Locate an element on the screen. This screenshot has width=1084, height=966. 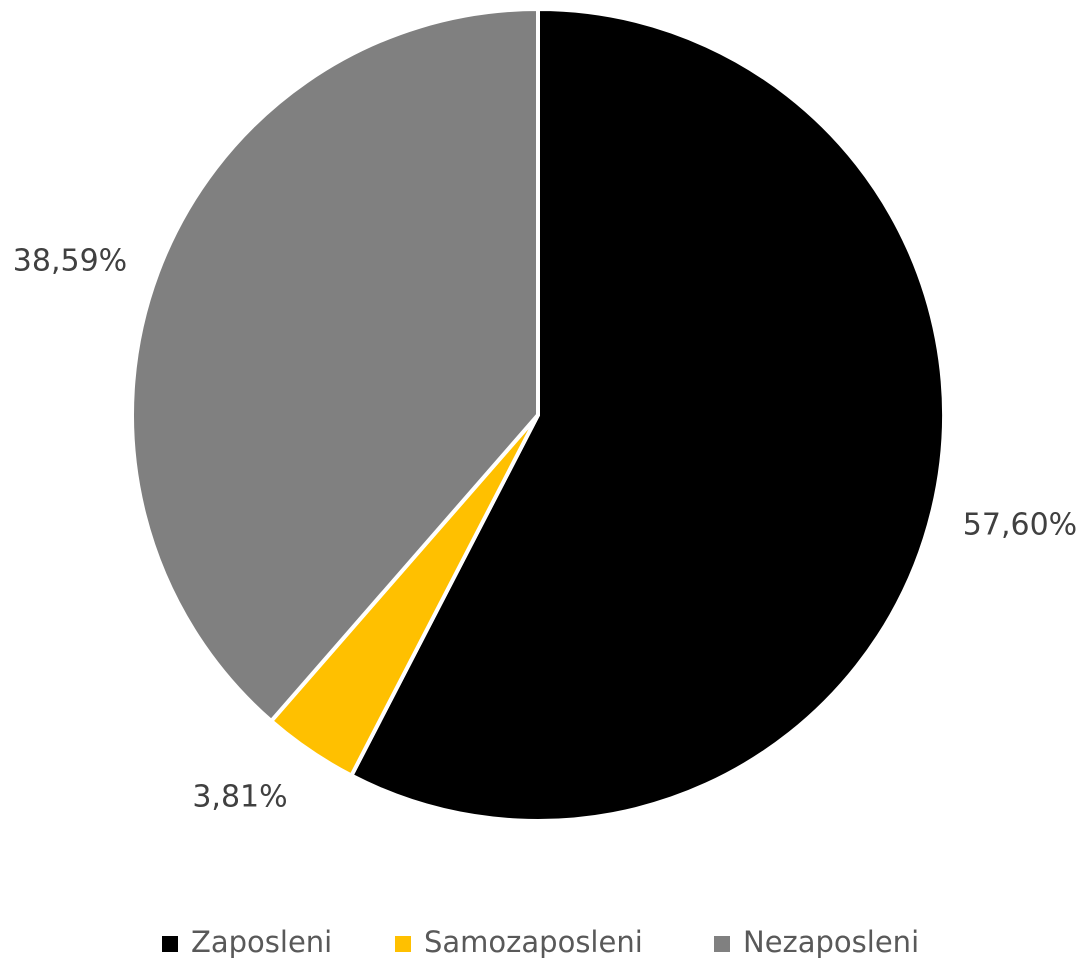
legend-label-nezaposleni: Nezaposleni is located at coordinates (831, 942).